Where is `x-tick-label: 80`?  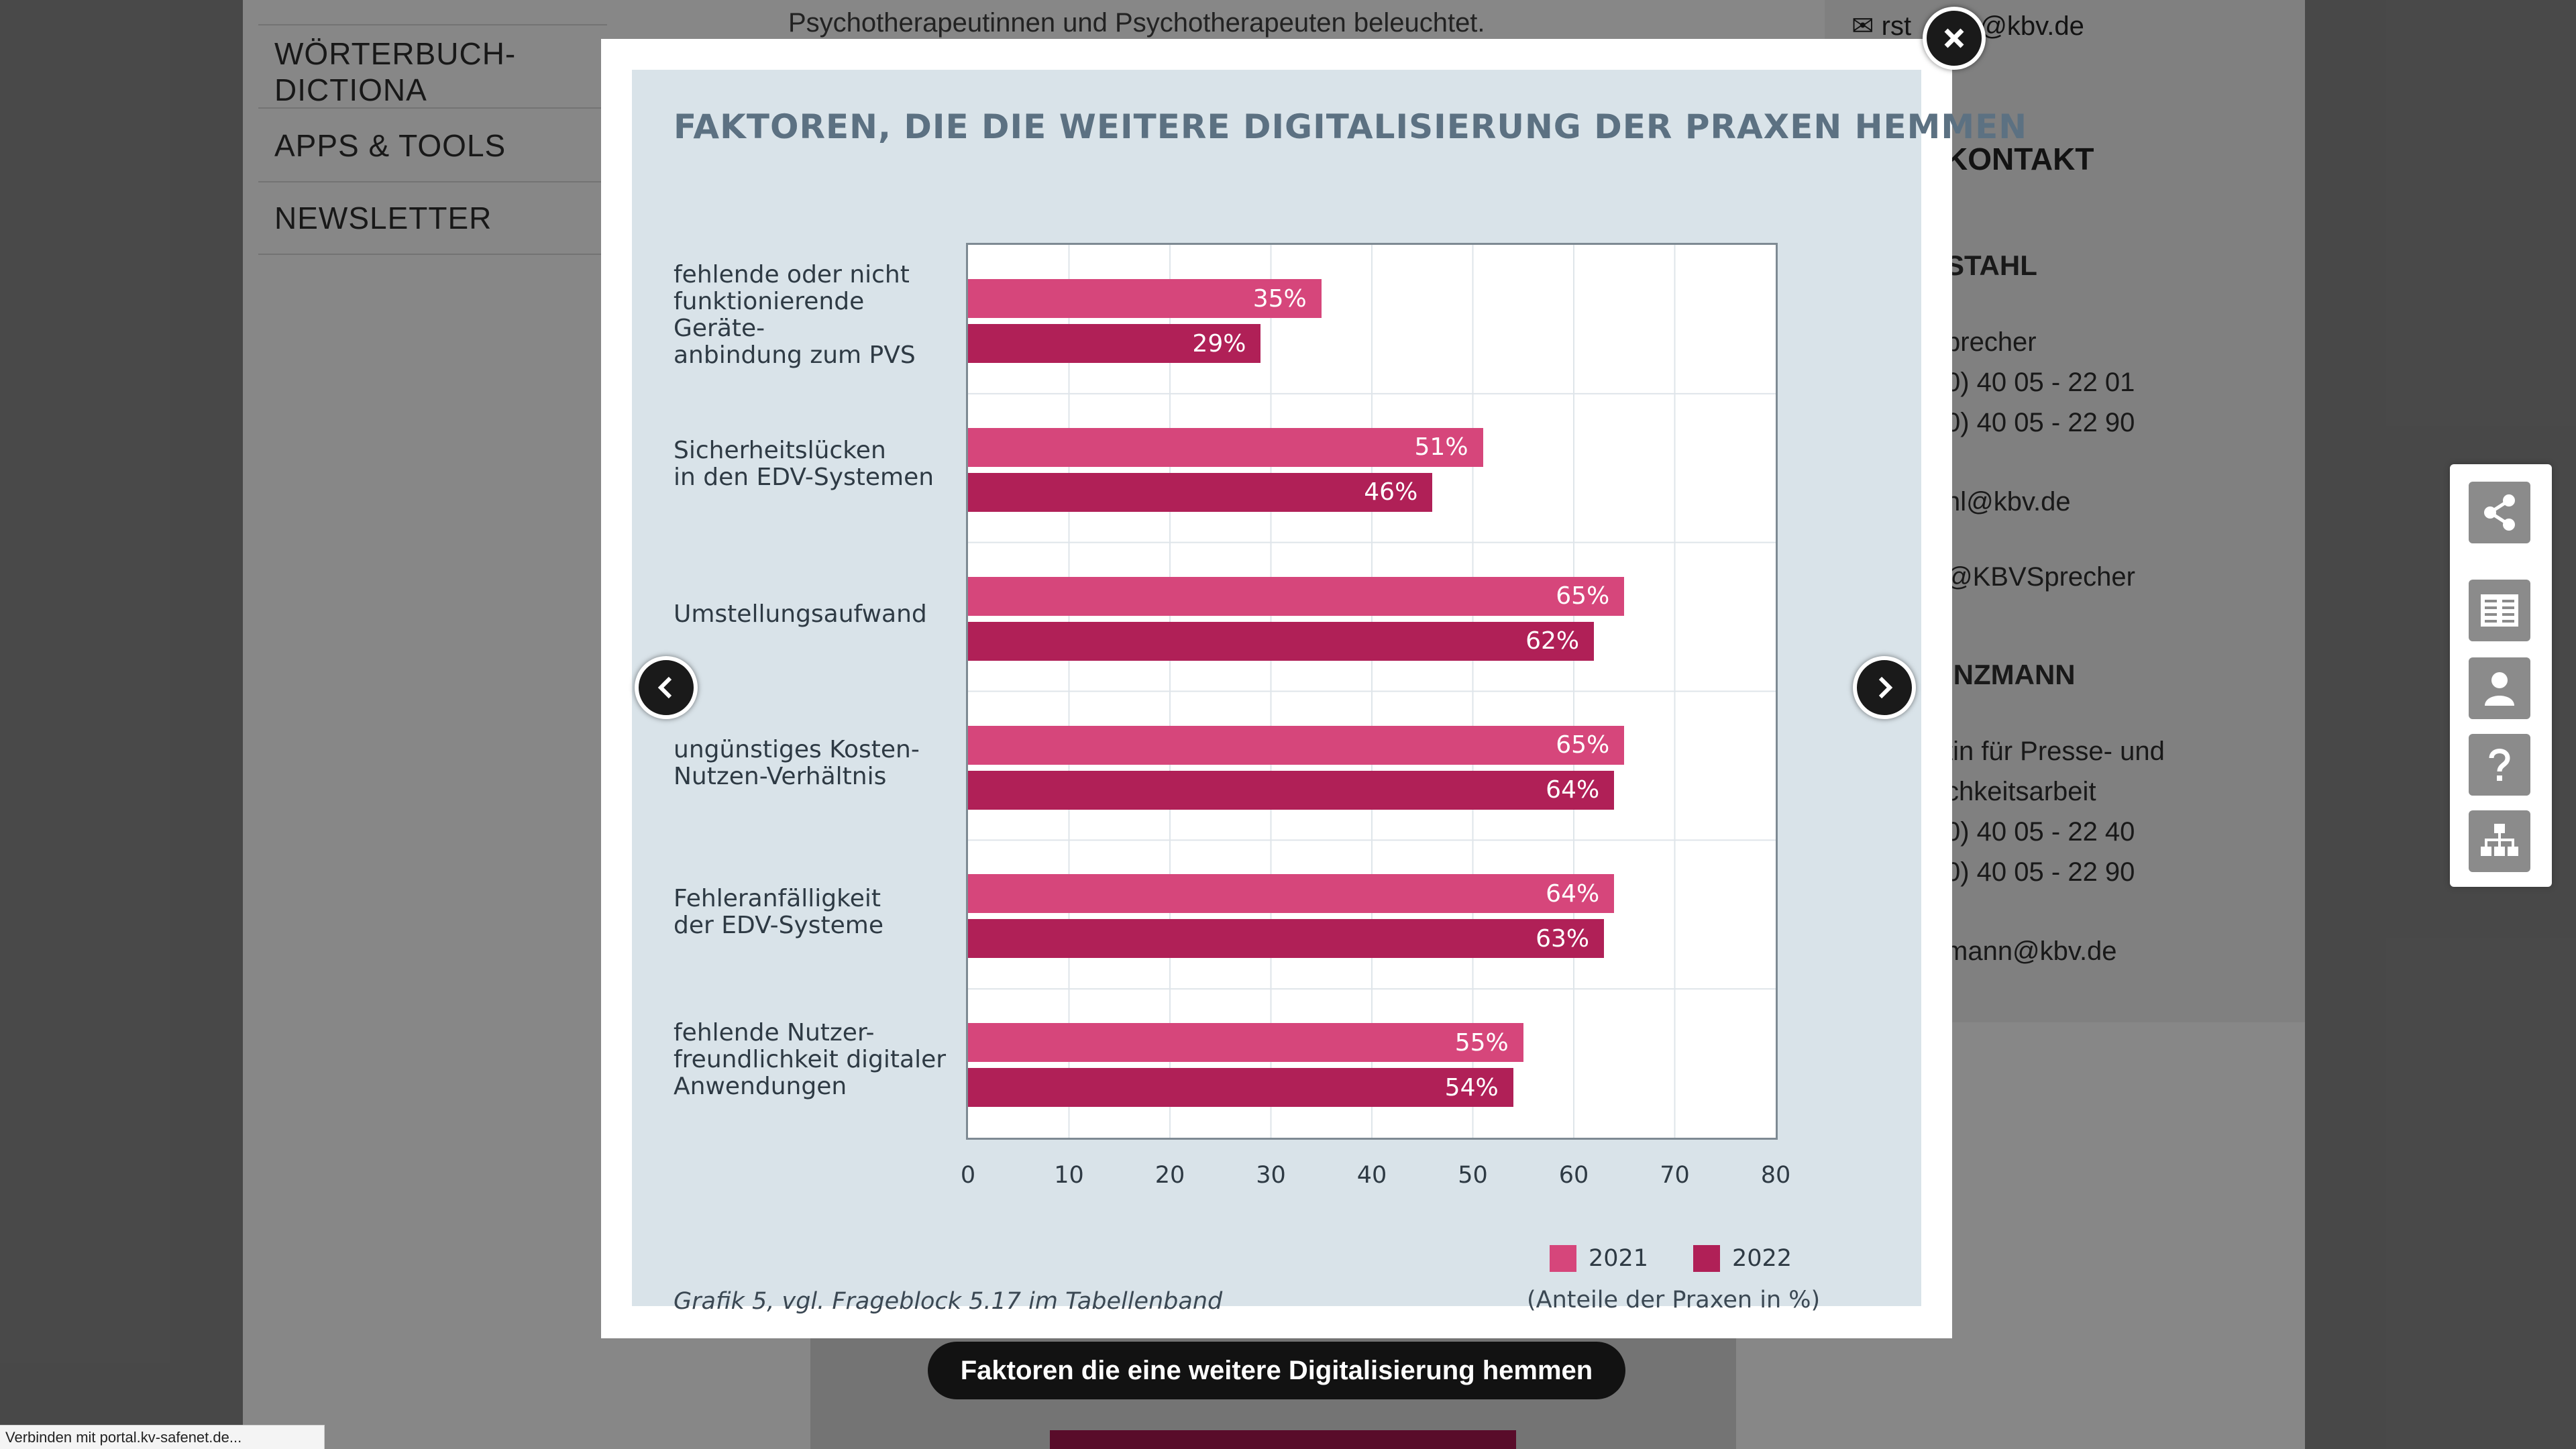 x-tick-label: 80 is located at coordinates (1775, 1175).